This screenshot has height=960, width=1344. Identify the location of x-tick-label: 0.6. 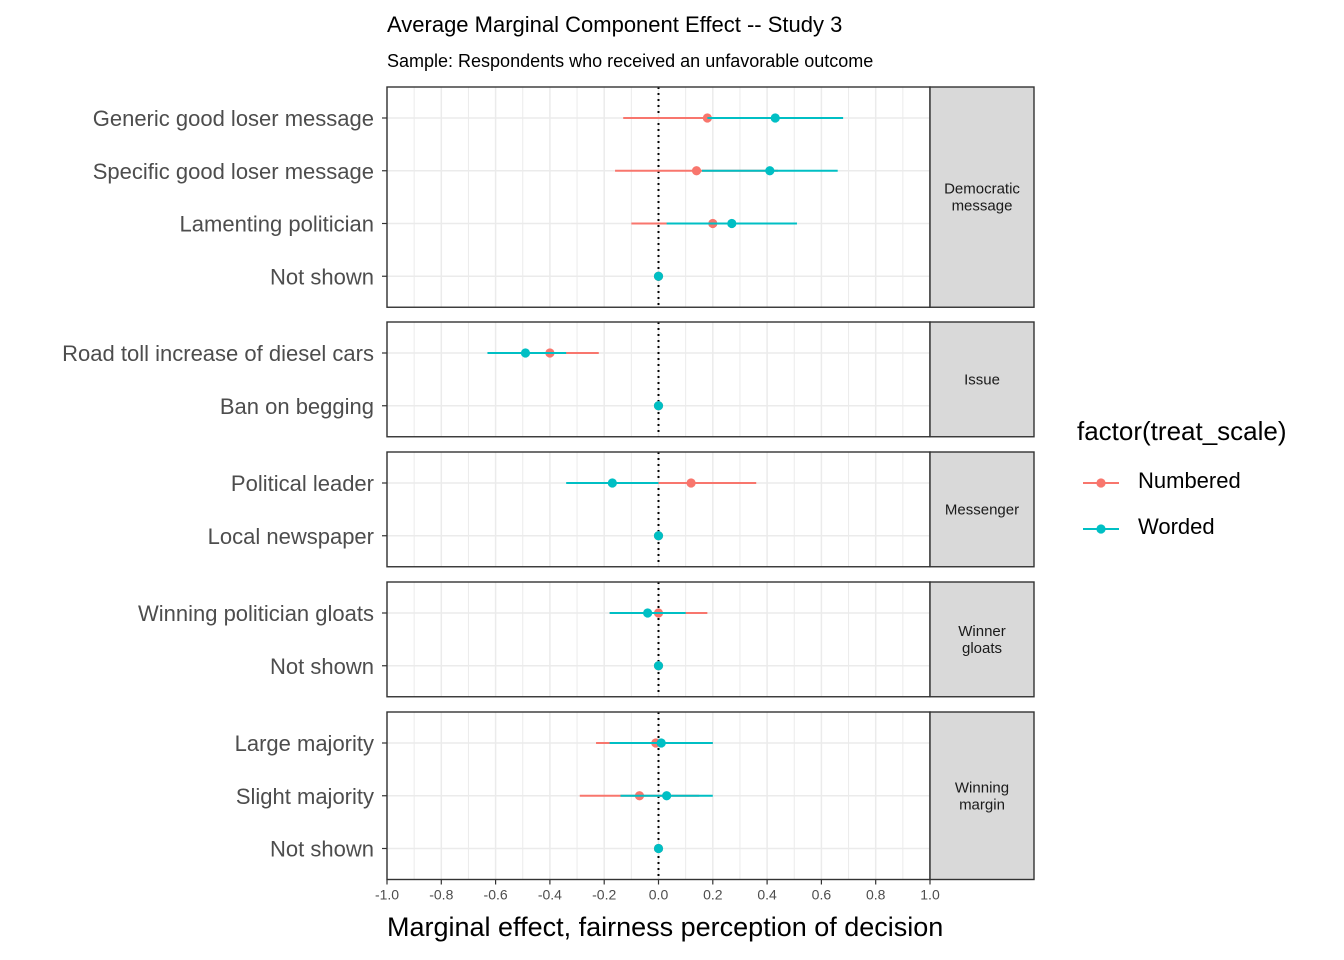
(822, 895).